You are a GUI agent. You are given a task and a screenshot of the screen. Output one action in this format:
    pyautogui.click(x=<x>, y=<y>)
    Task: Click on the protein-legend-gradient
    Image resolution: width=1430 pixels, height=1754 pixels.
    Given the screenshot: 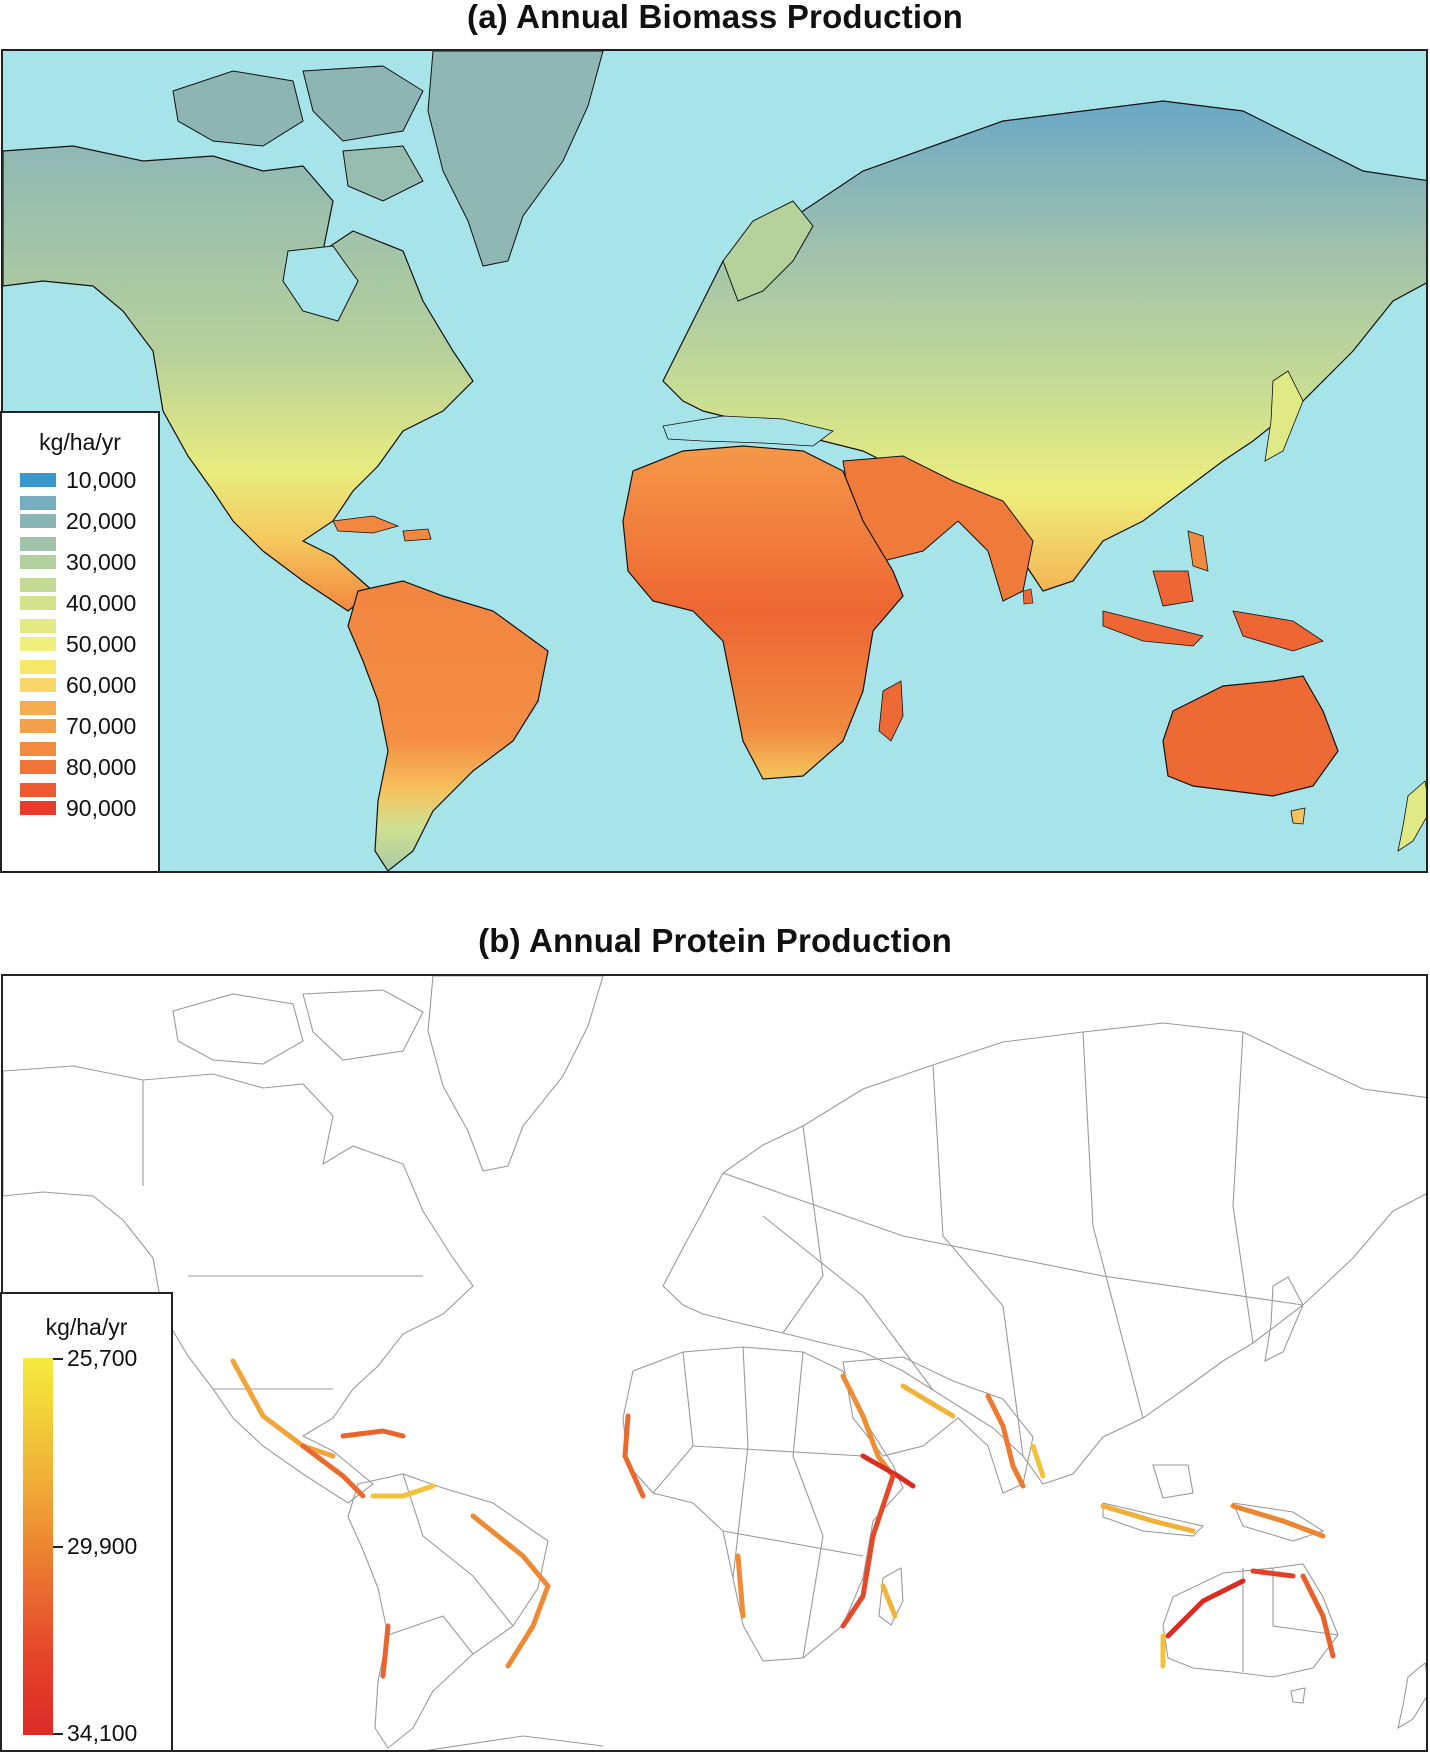 What is the action you would take?
    pyautogui.click(x=38, y=1546)
    